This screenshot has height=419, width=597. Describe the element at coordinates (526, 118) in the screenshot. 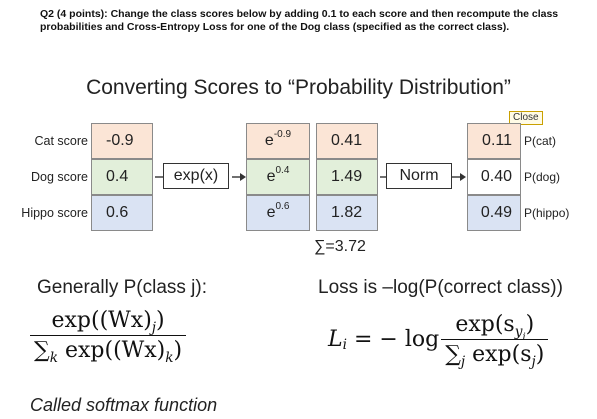

I see `close-button: Close` at that location.